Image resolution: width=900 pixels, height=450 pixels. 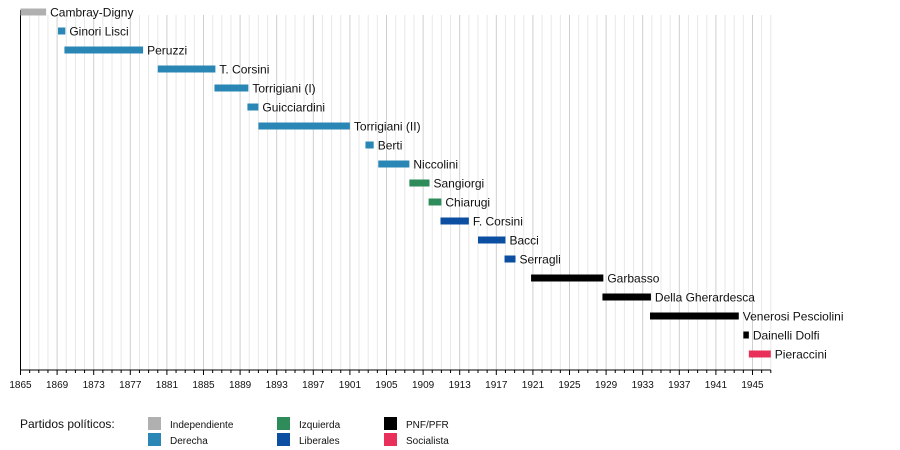 What do you see at coordinates (387, 127) in the screenshot?
I see `bar-label: Torrigiani (II)` at bounding box center [387, 127].